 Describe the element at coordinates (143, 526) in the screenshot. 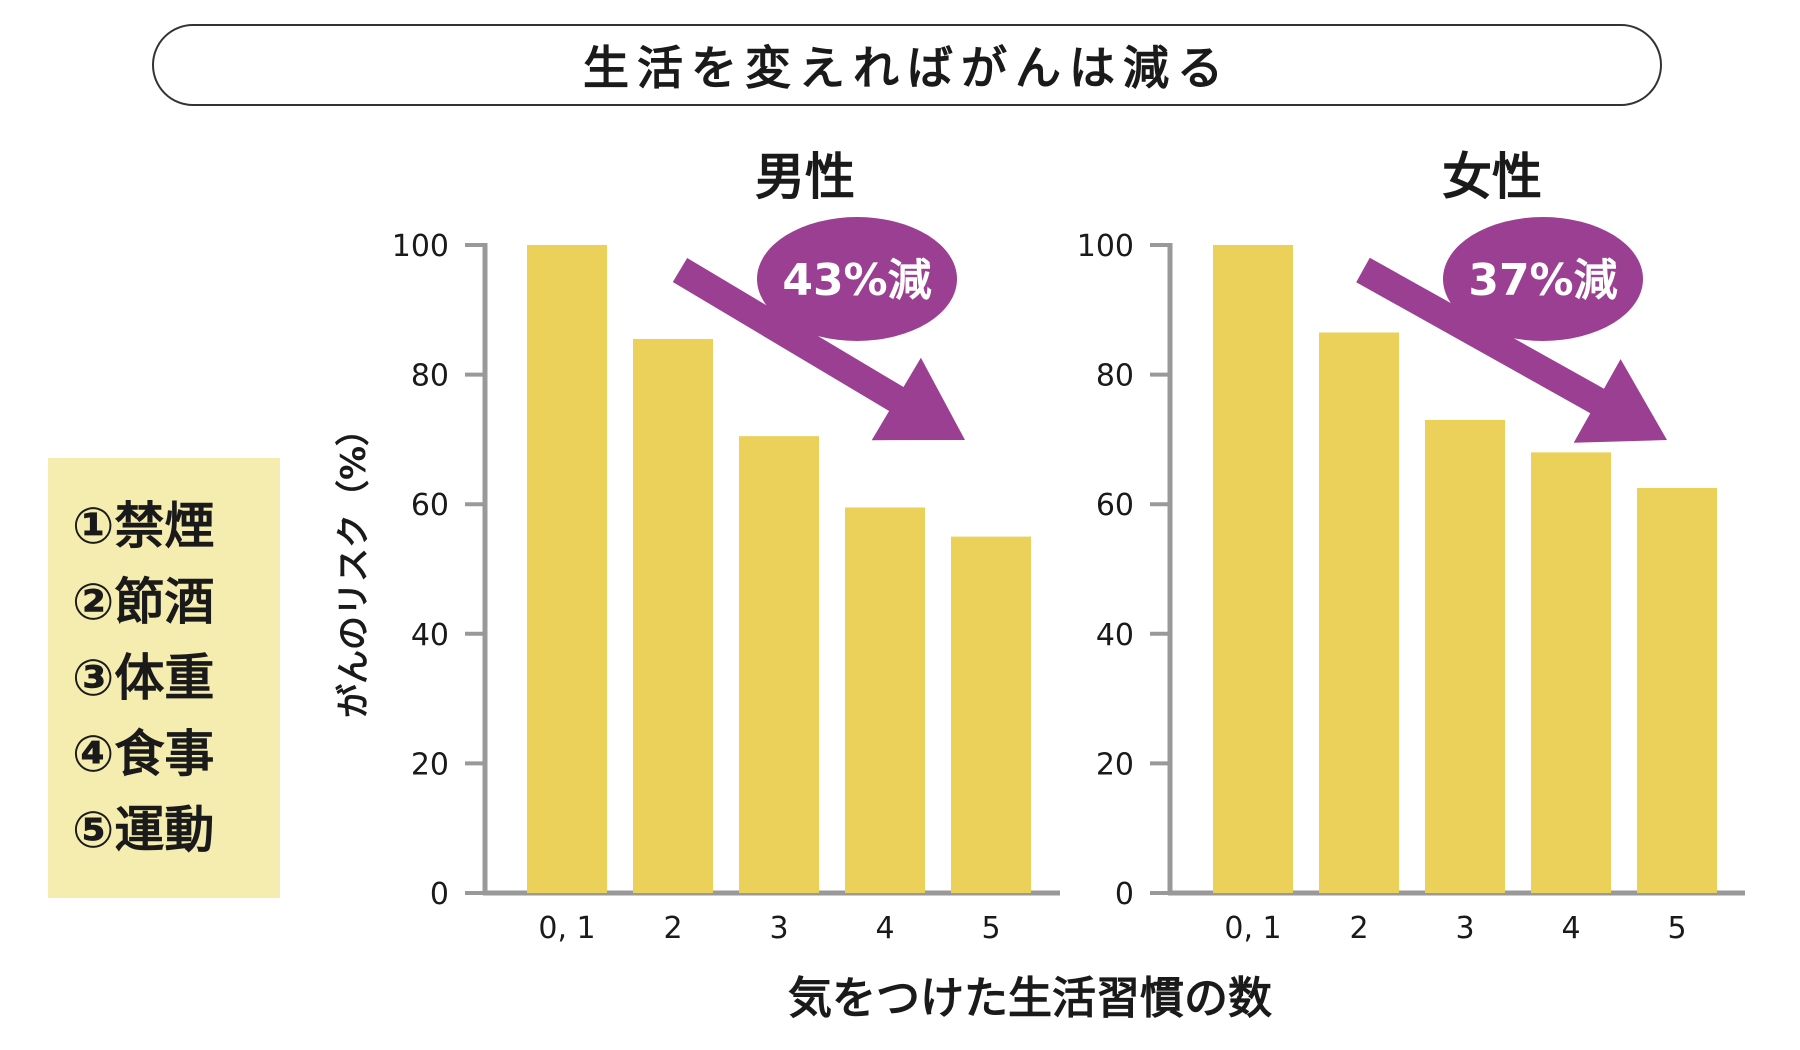

I see `legend-item-no-smoking: ①禁煙` at that location.